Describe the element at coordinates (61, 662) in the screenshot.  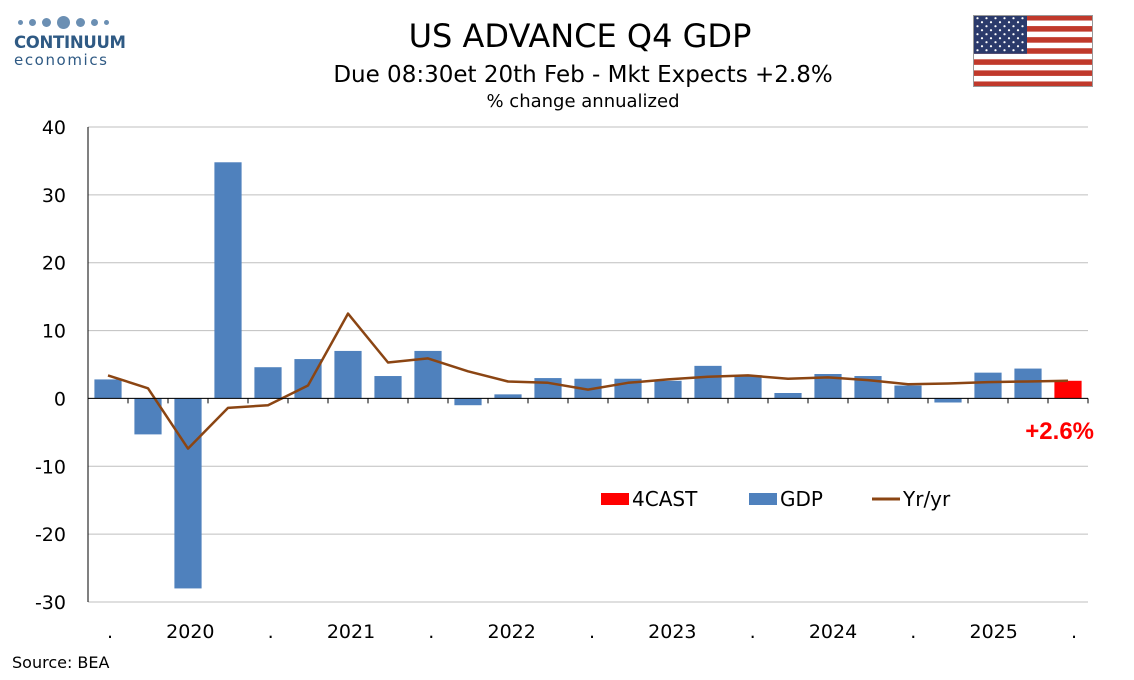
I see `source-note: Source: BEA` at that location.